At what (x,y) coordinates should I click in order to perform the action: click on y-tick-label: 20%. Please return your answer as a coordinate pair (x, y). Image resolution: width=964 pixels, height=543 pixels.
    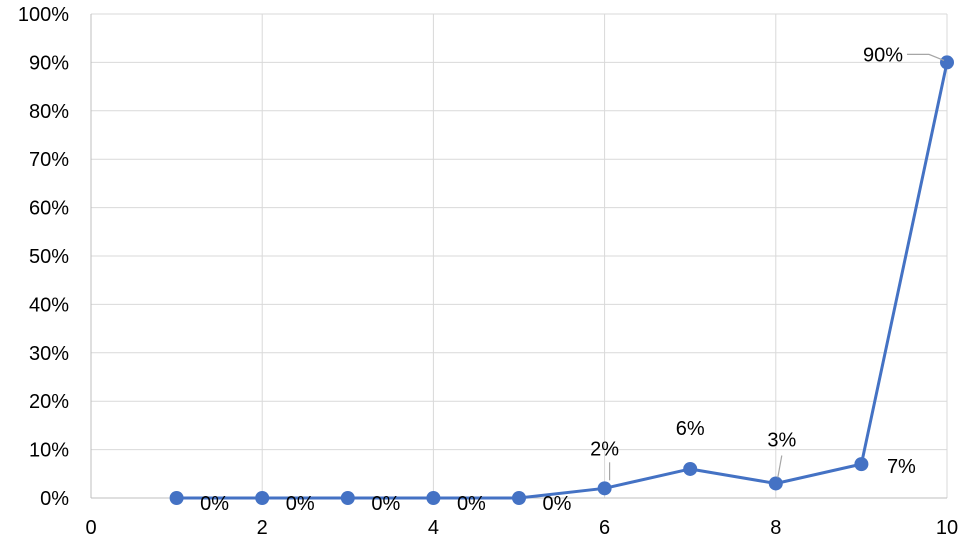
    Looking at the image, I should click on (49, 402).